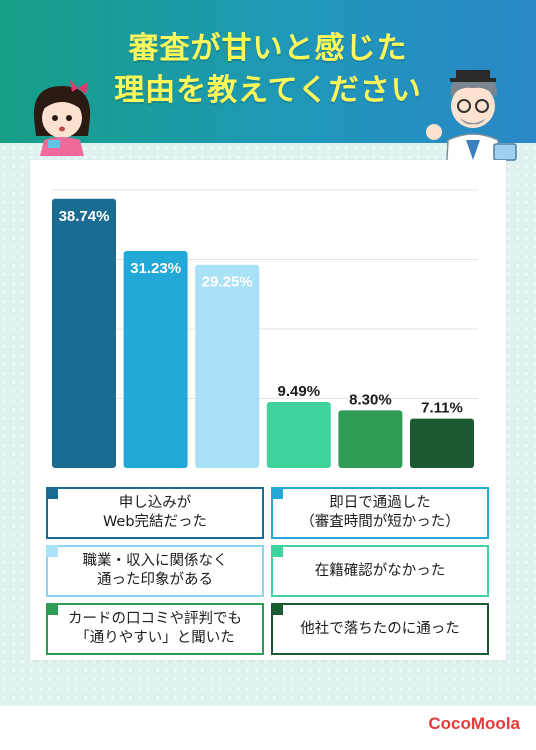  Describe the element at coordinates (370, 399) in the screenshot. I see `data-label-5: 8.30%` at that location.